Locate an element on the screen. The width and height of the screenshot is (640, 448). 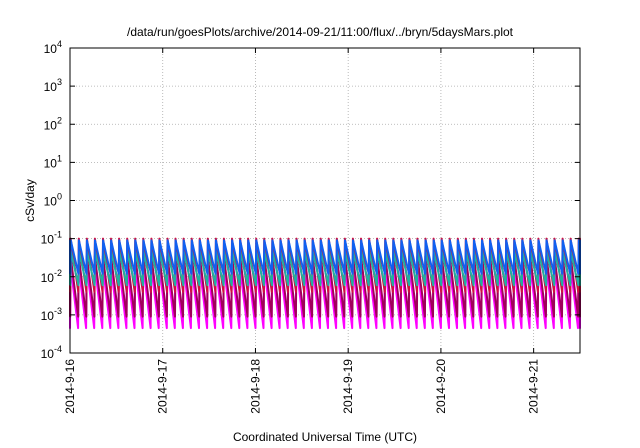
x-tick-label: 2014-9-21 is located at coordinates (534, 386).